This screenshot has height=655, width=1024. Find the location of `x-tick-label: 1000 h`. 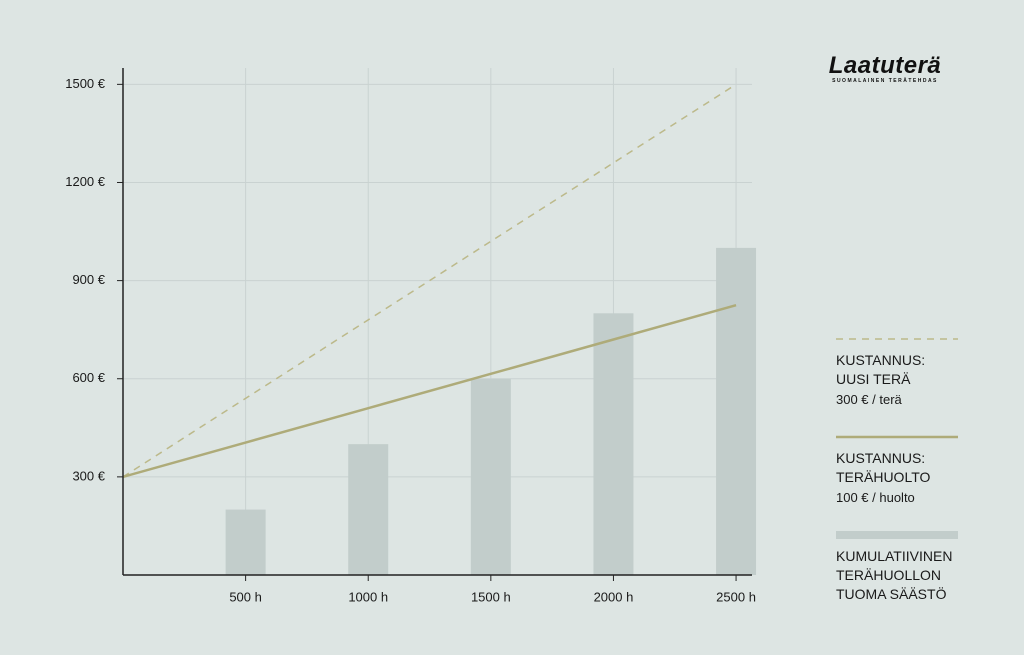

x-tick-label: 1000 h is located at coordinates (368, 596).